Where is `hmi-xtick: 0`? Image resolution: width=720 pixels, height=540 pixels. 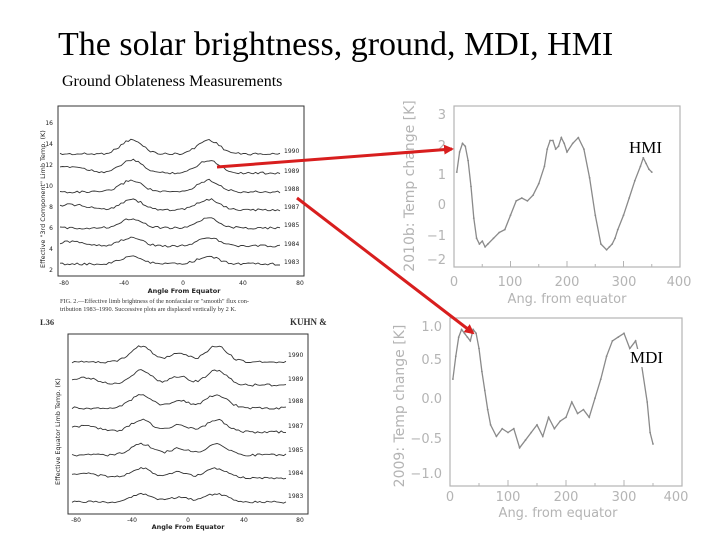
hmi-xtick: 0 is located at coordinates (454, 282).